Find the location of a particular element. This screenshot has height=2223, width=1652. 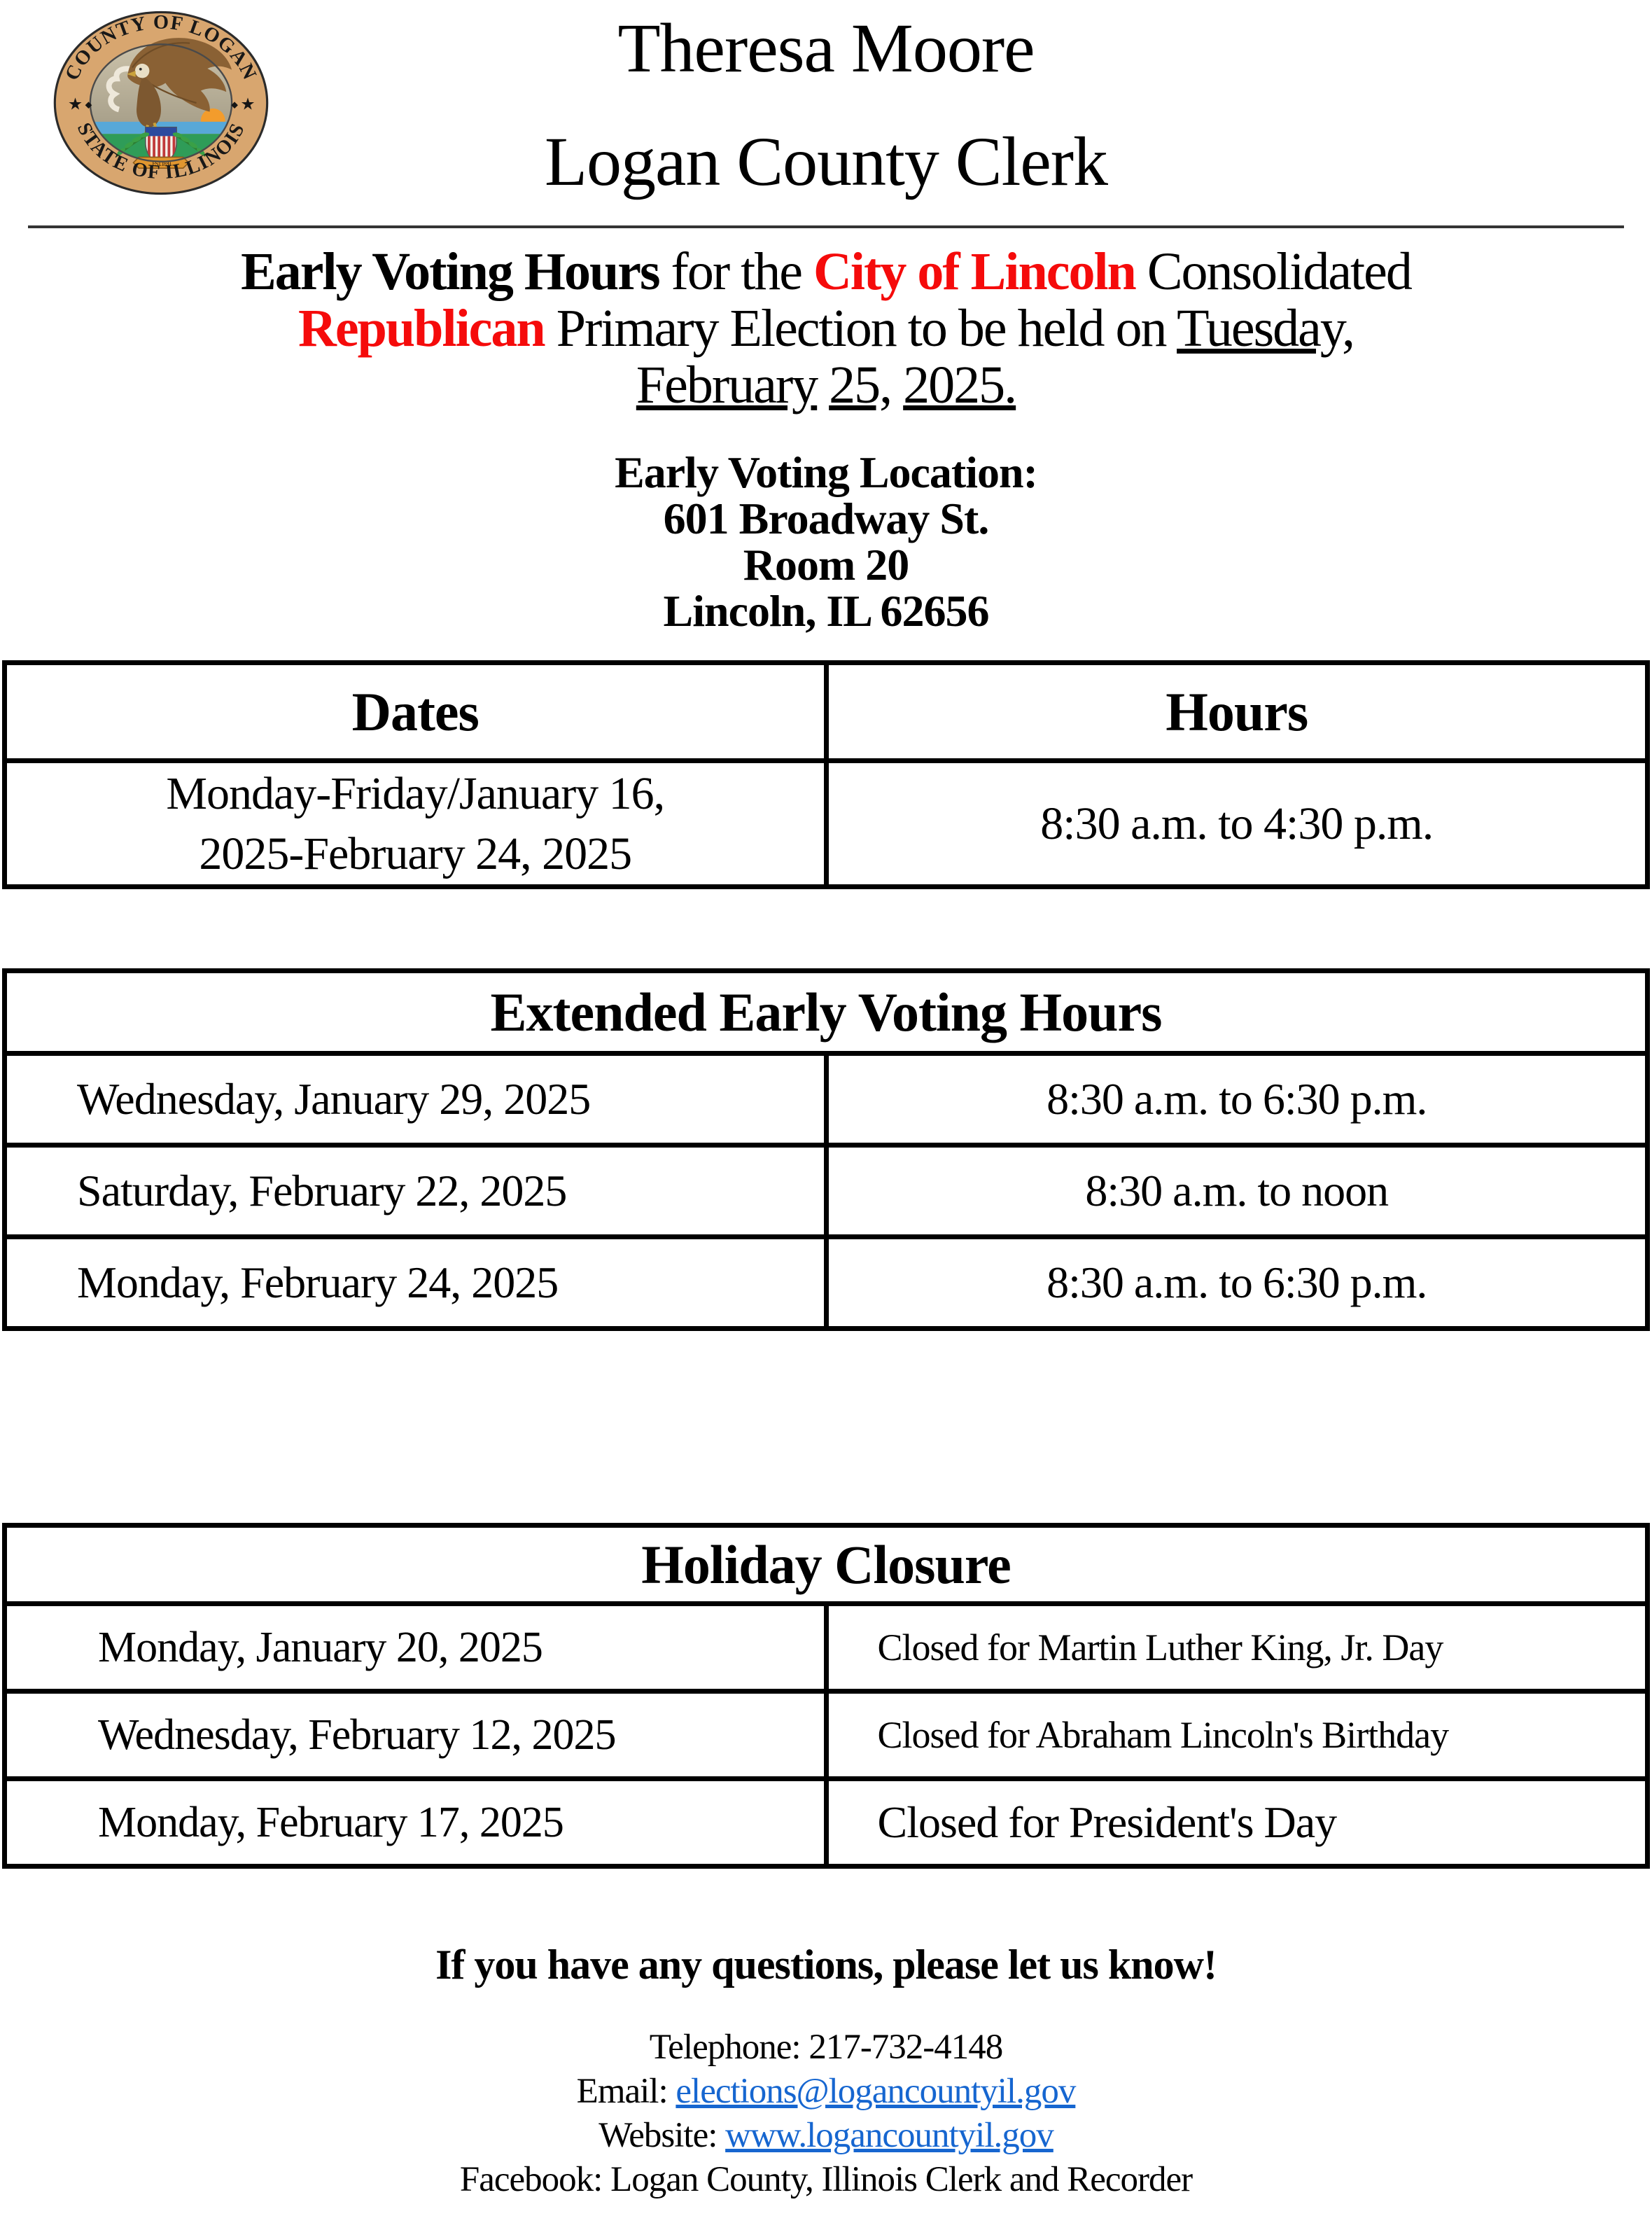

extended-date-cell: Saturday, February 22, 2025 is located at coordinates (415, 1191).